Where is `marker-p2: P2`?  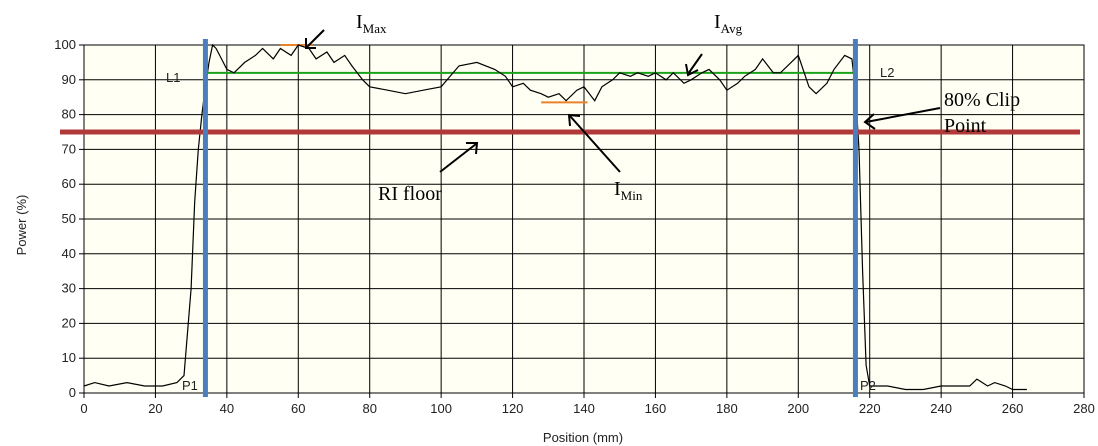 marker-p2: P2 is located at coordinates (868, 385).